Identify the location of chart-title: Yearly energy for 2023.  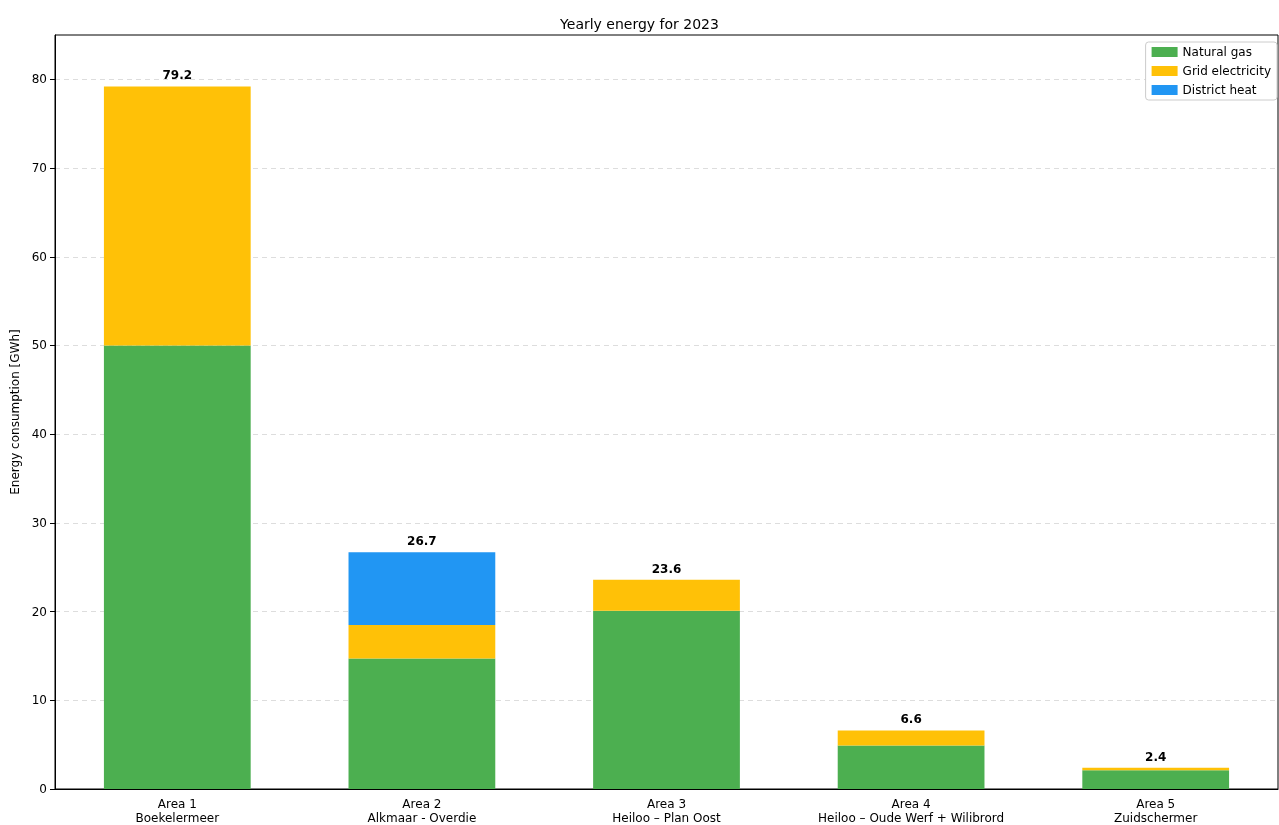
(639, 24).